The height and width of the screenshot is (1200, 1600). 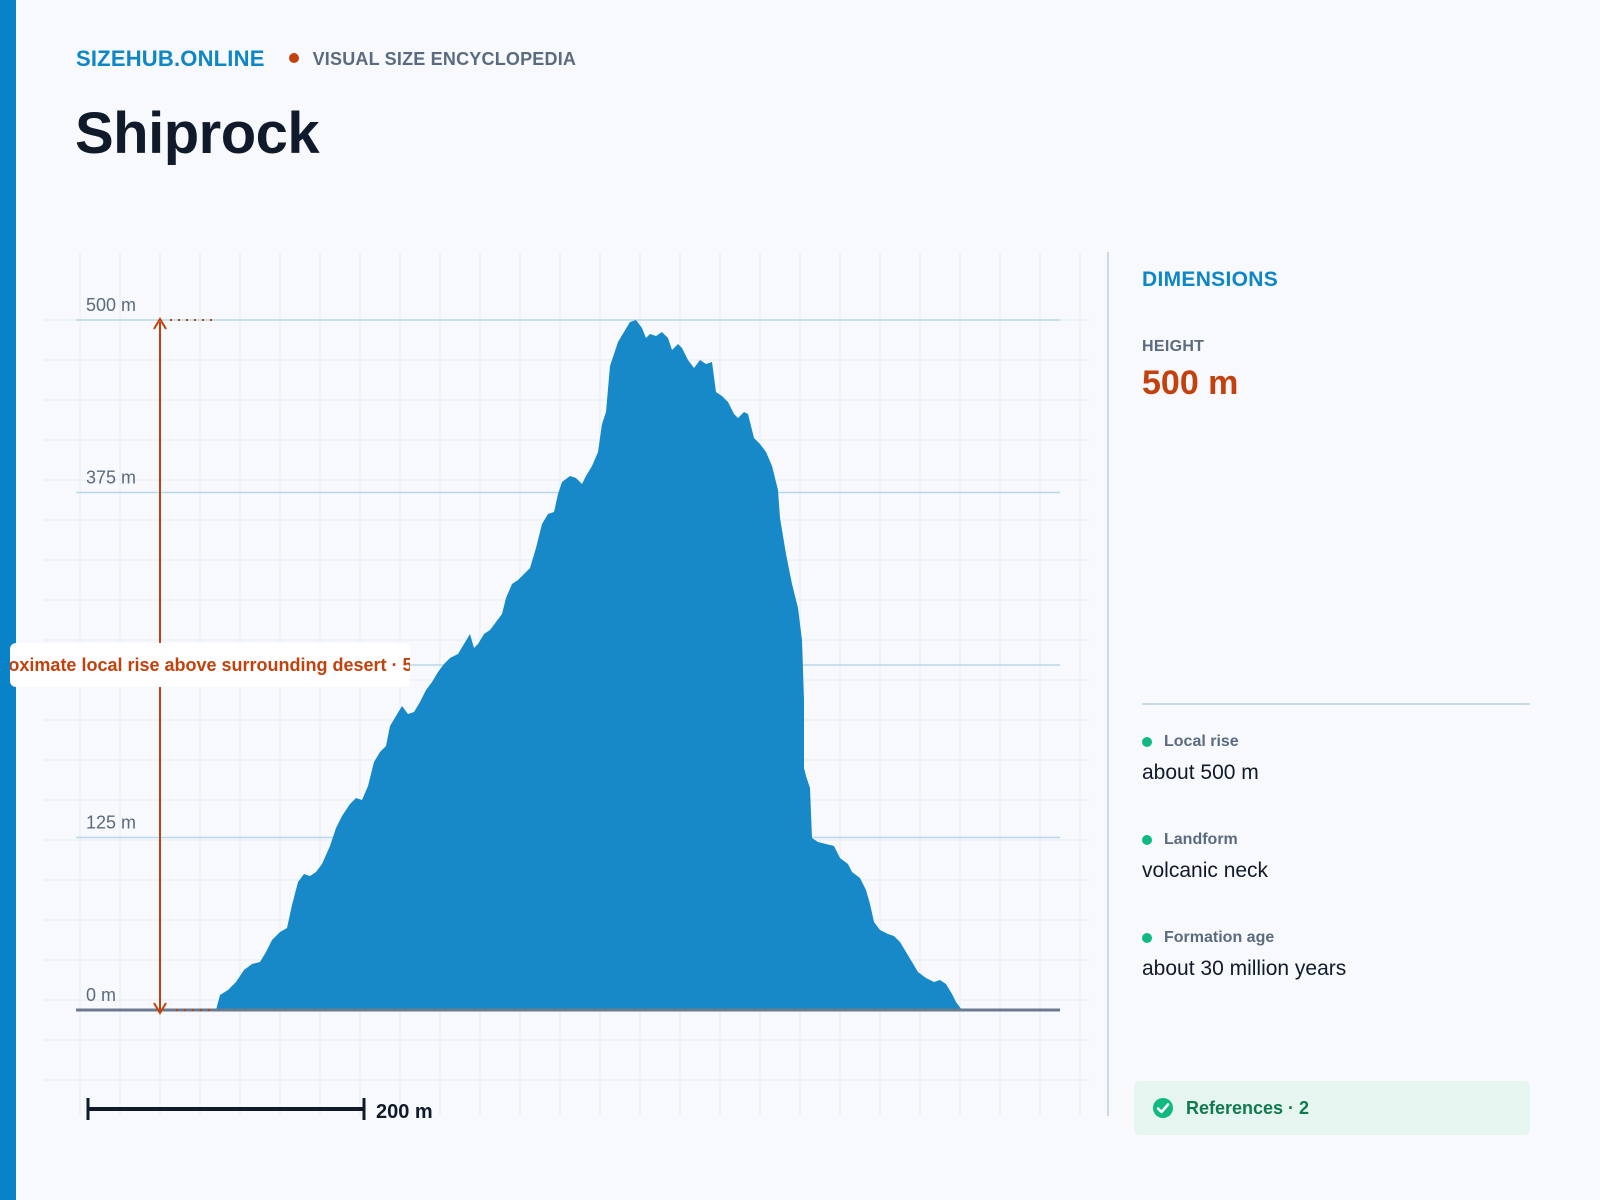 What do you see at coordinates (1190, 383) in the screenshot?
I see `height-value: 500 m` at bounding box center [1190, 383].